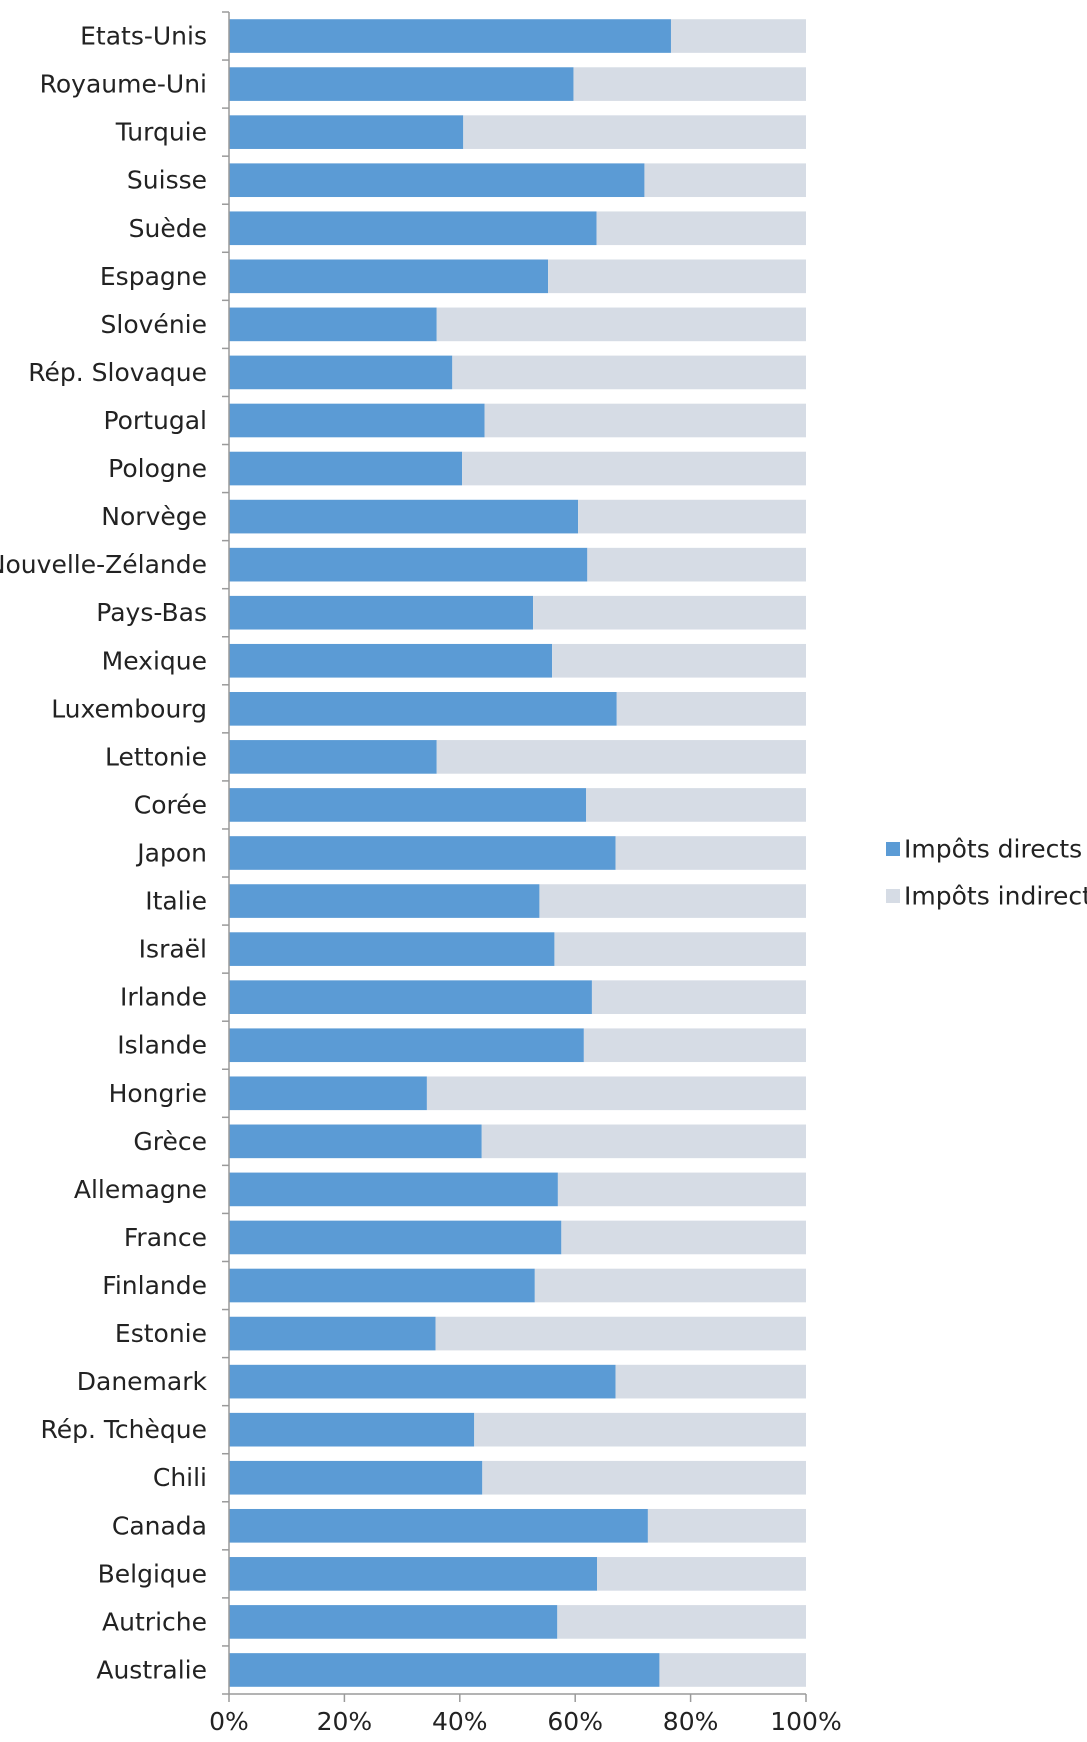  What do you see at coordinates (345, 1721) in the screenshot?
I see `x-tick-label: 20%` at bounding box center [345, 1721].